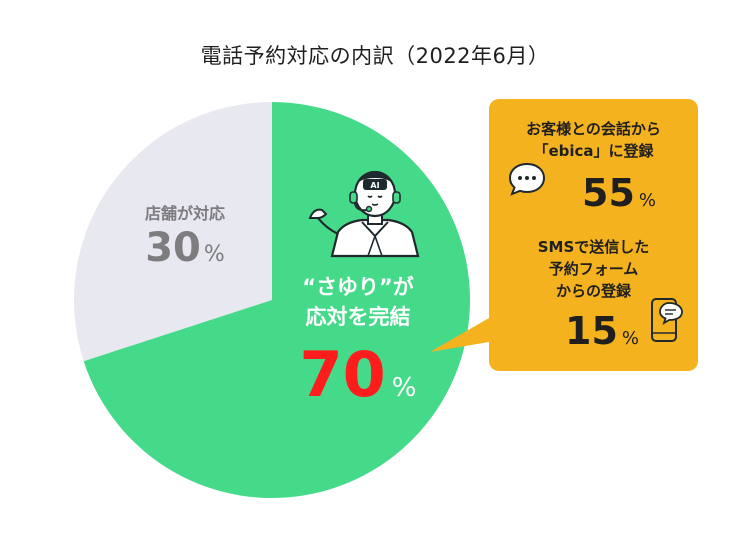  I want to click on smartphone-chat-icon, so click(667, 320).